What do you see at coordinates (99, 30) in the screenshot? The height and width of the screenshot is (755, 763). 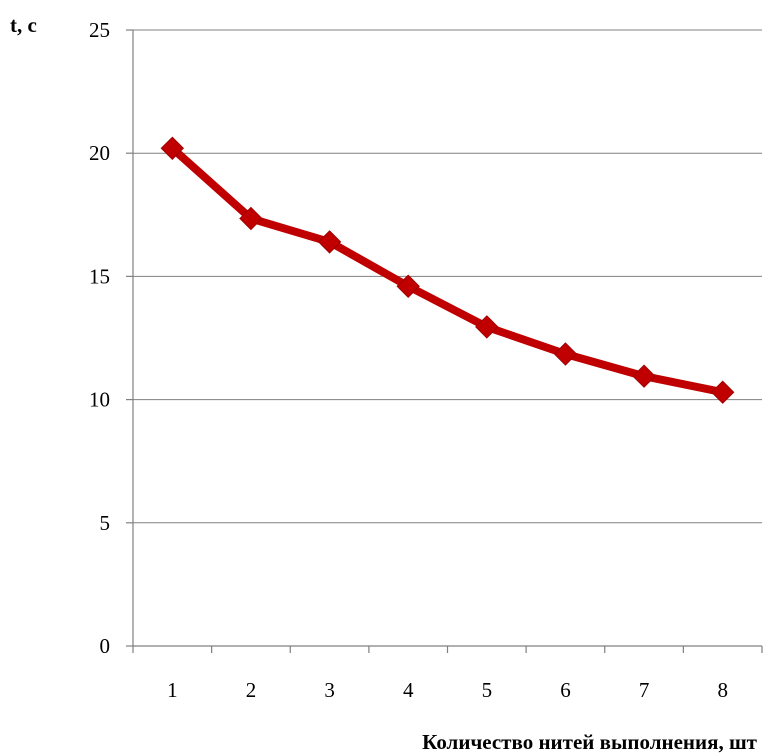 I see `y-tick-label: 25` at bounding box center [99, 30].